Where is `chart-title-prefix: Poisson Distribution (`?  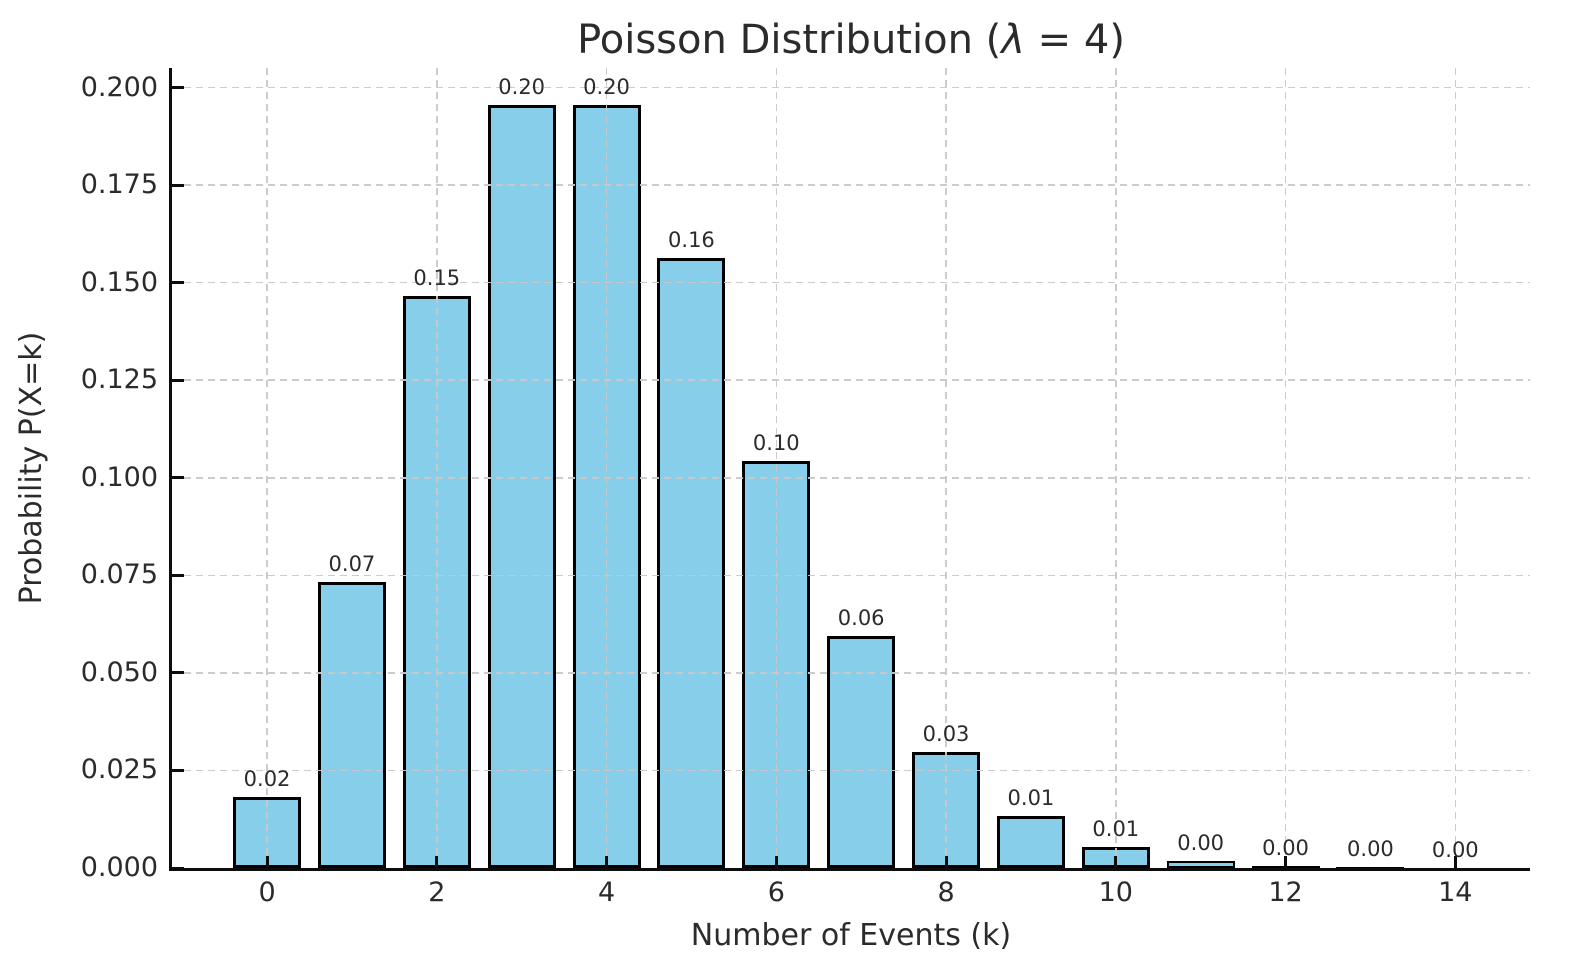 chart-title-prefix: Poisson Distribution ( is located at coordinates (789, 40).